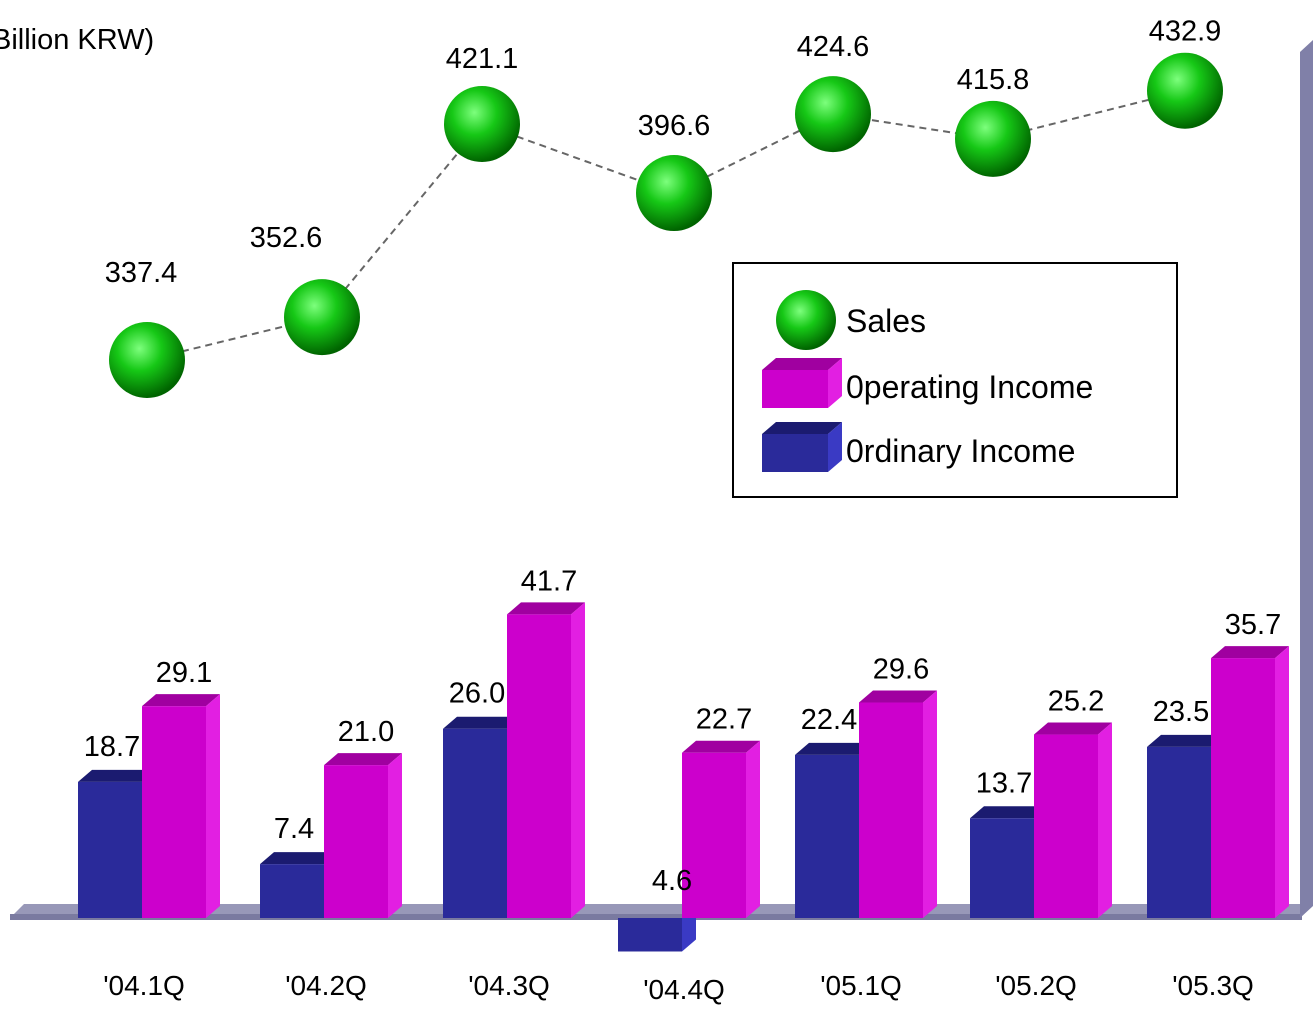 Image resolution: width=1313 pixels, height=1015 pixels. I want to click on legend-label-sales: Sales, so click(886, 320).